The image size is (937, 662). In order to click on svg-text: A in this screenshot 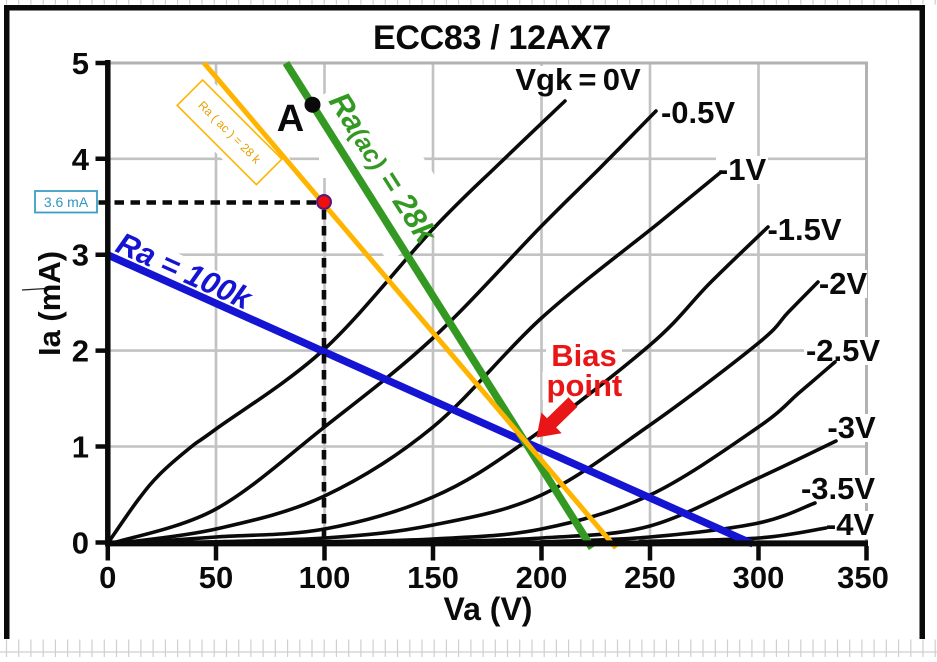, I will do `click(290, 119)`.